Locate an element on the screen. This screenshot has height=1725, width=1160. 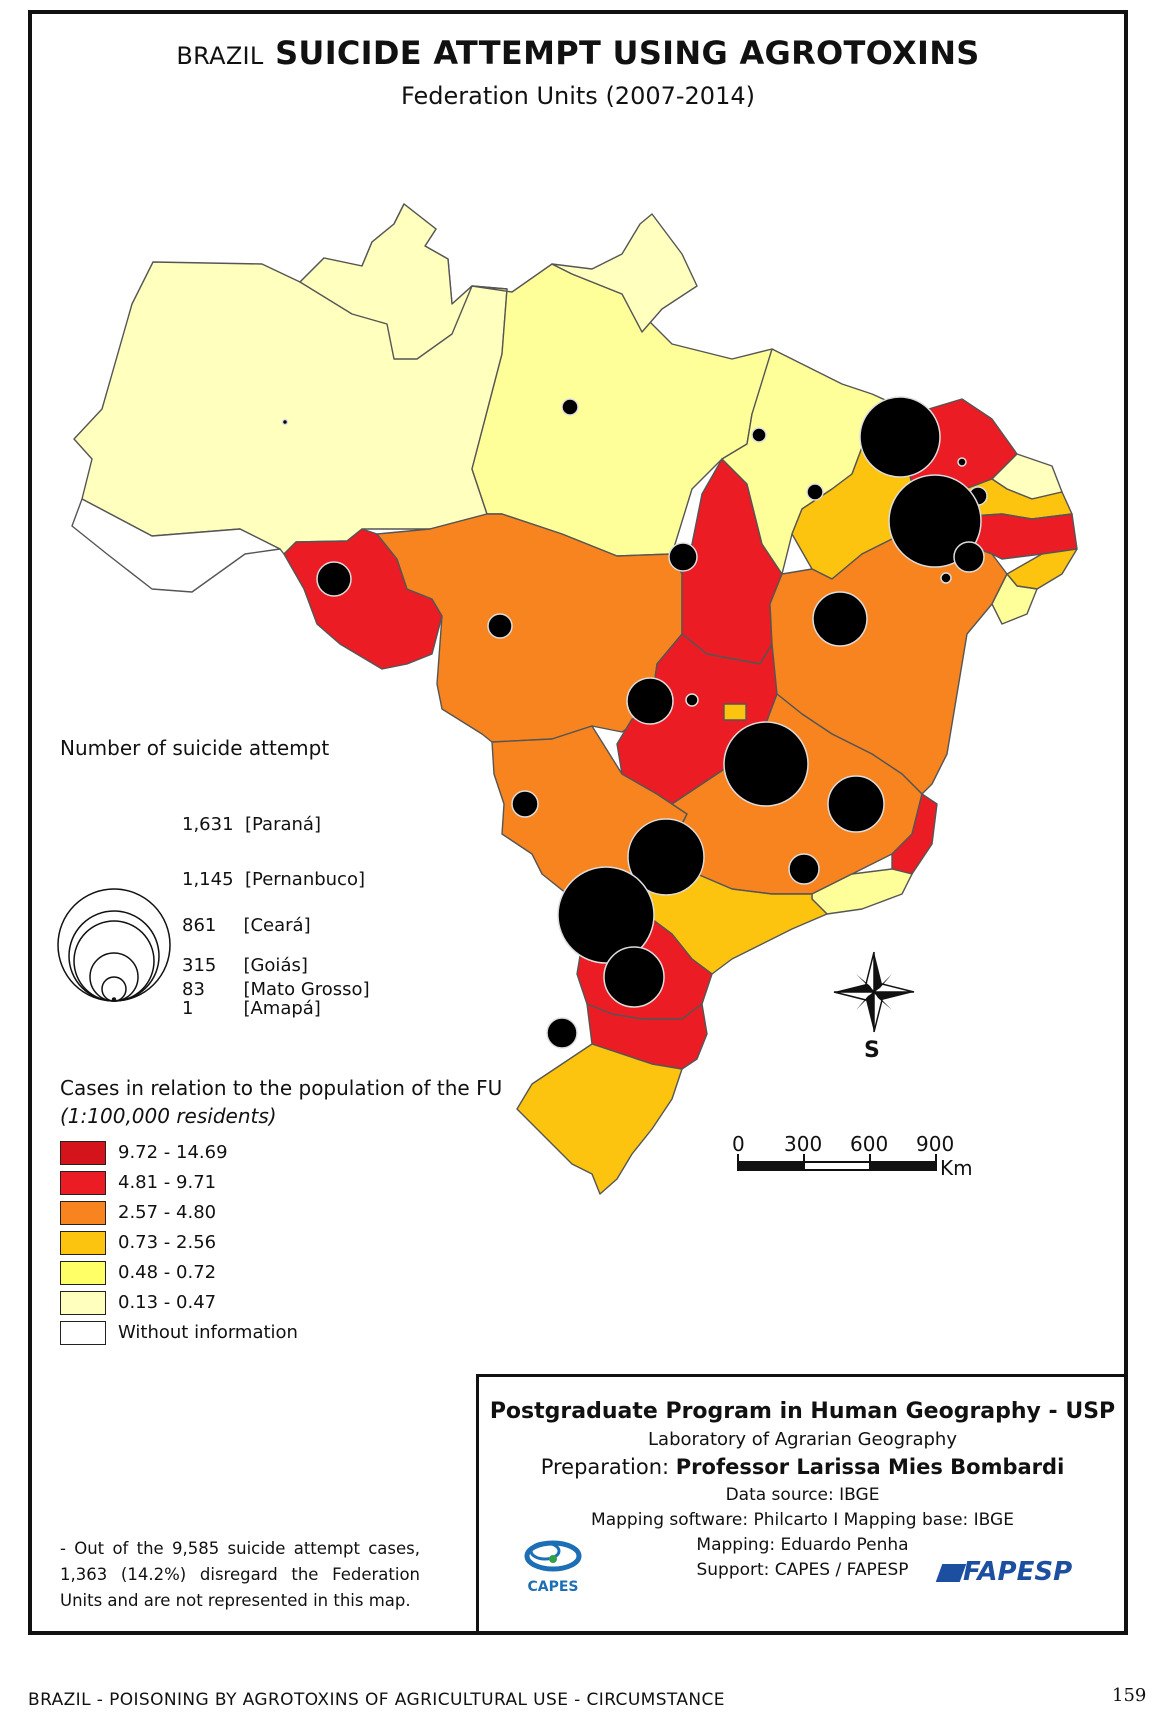
circle-legend-item: 861 [Ceará] is located at coordinates (246, 925).